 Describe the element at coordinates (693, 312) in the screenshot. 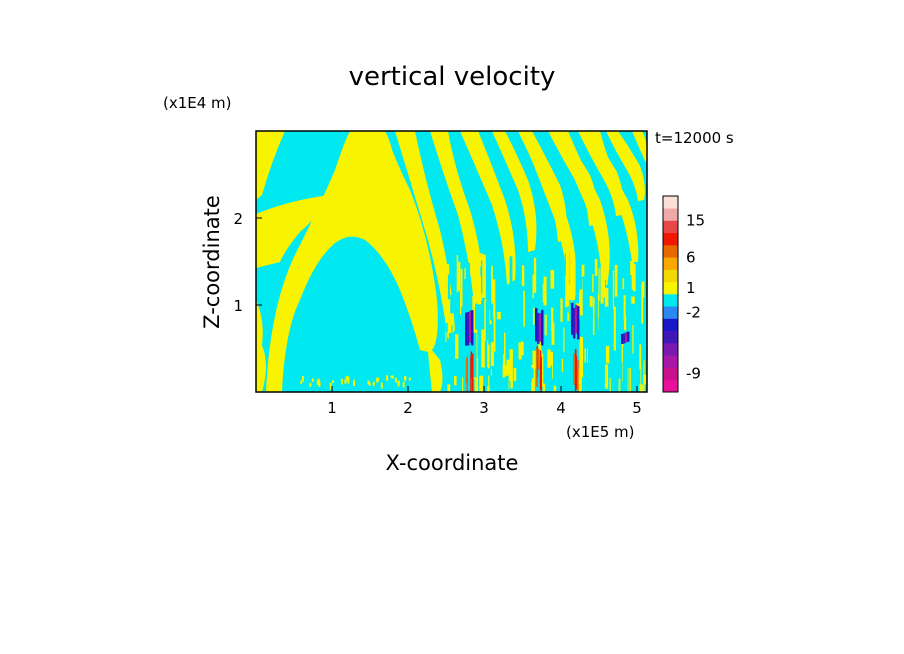

I see `colorbar-tick-label: -2` at that location.